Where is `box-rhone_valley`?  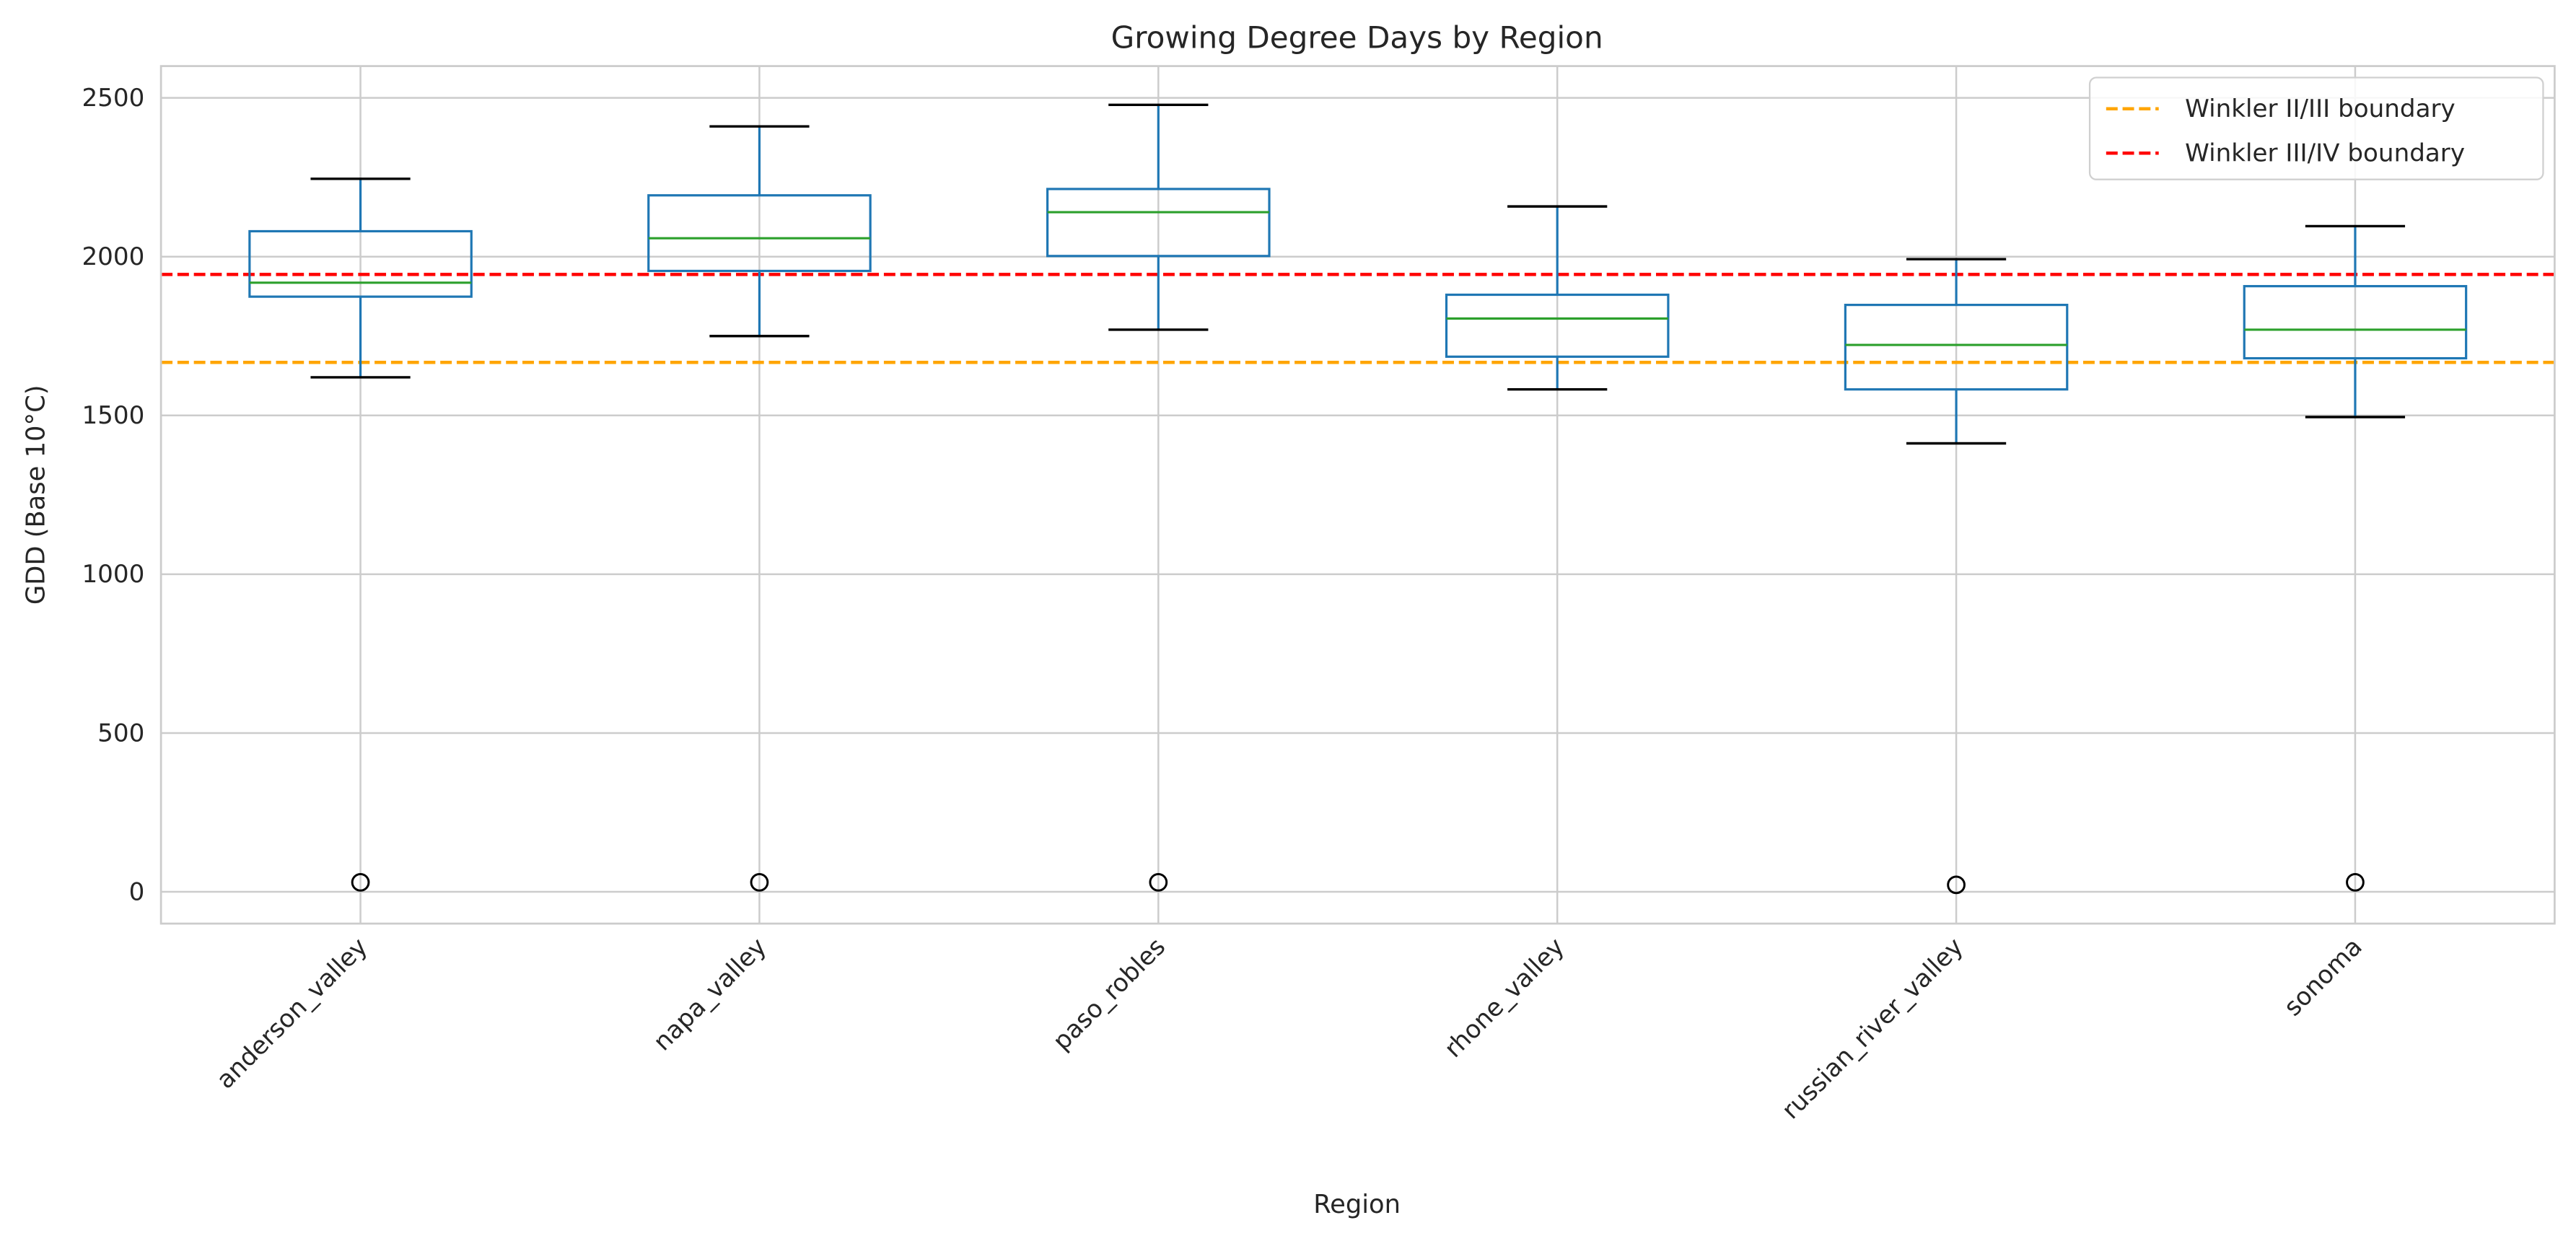 box-rhone_valley is located at coordinates (1557, 298).